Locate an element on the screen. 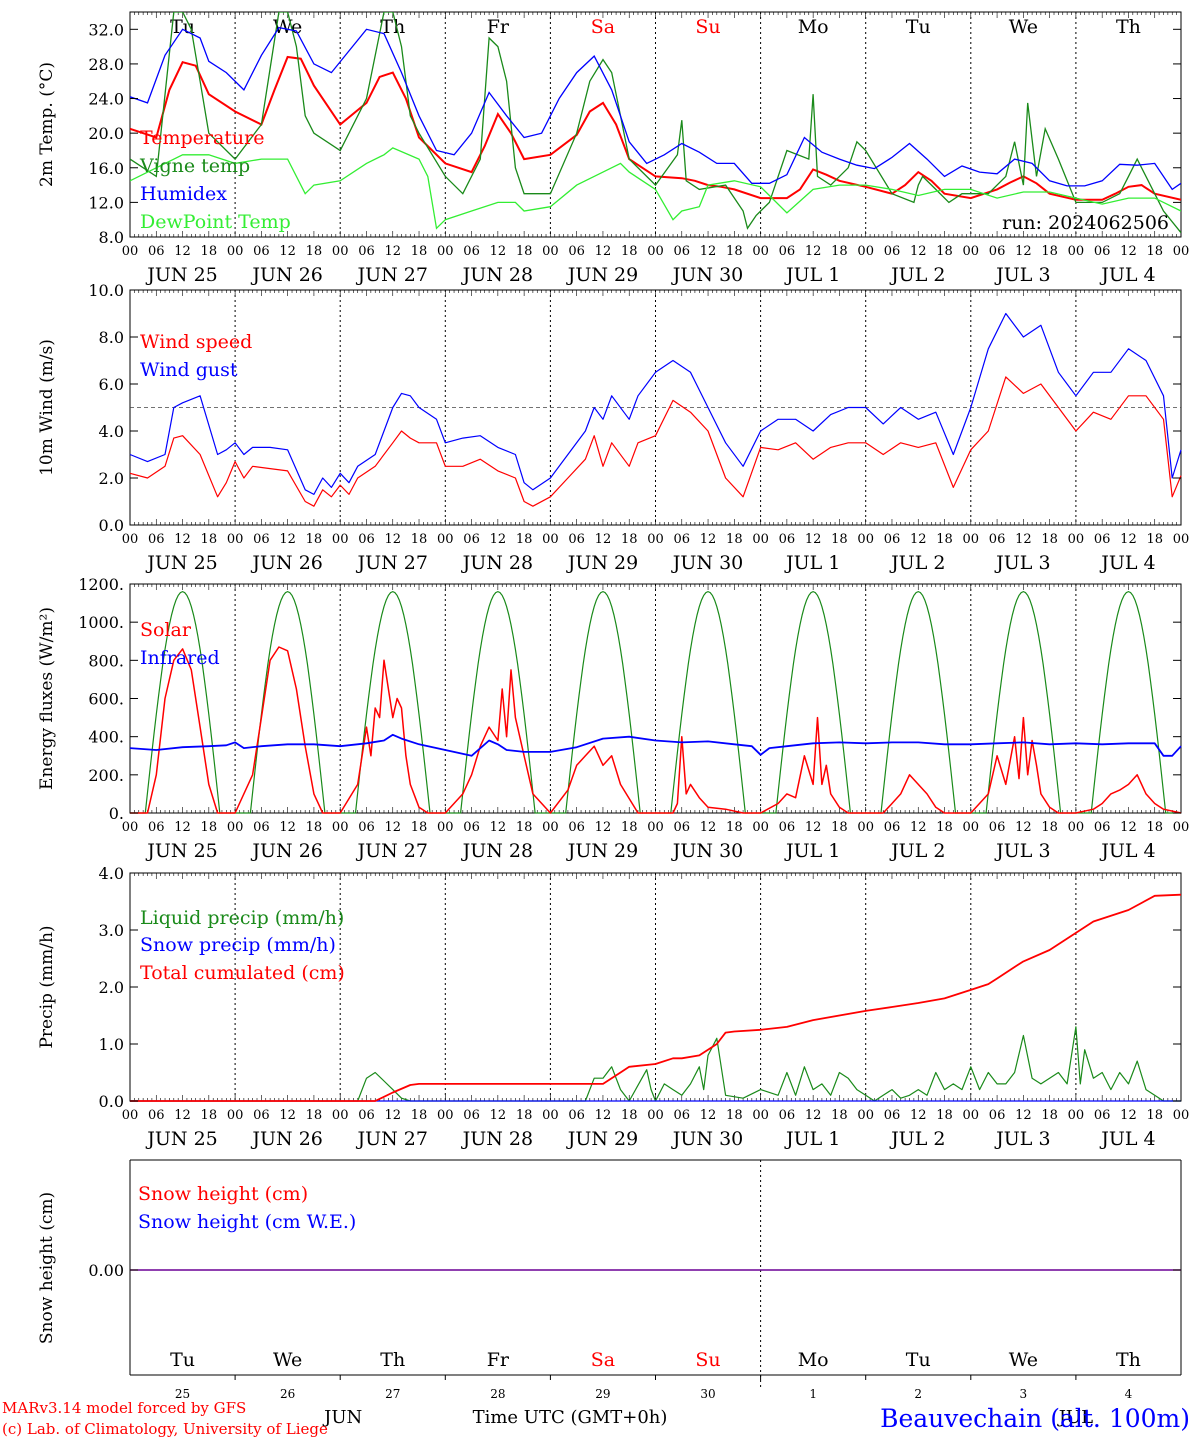 This screenshot has width=1194, height=1444. footer-model-text: MARv3.14 model forced by GFS is located at coordinates (124, 1408).